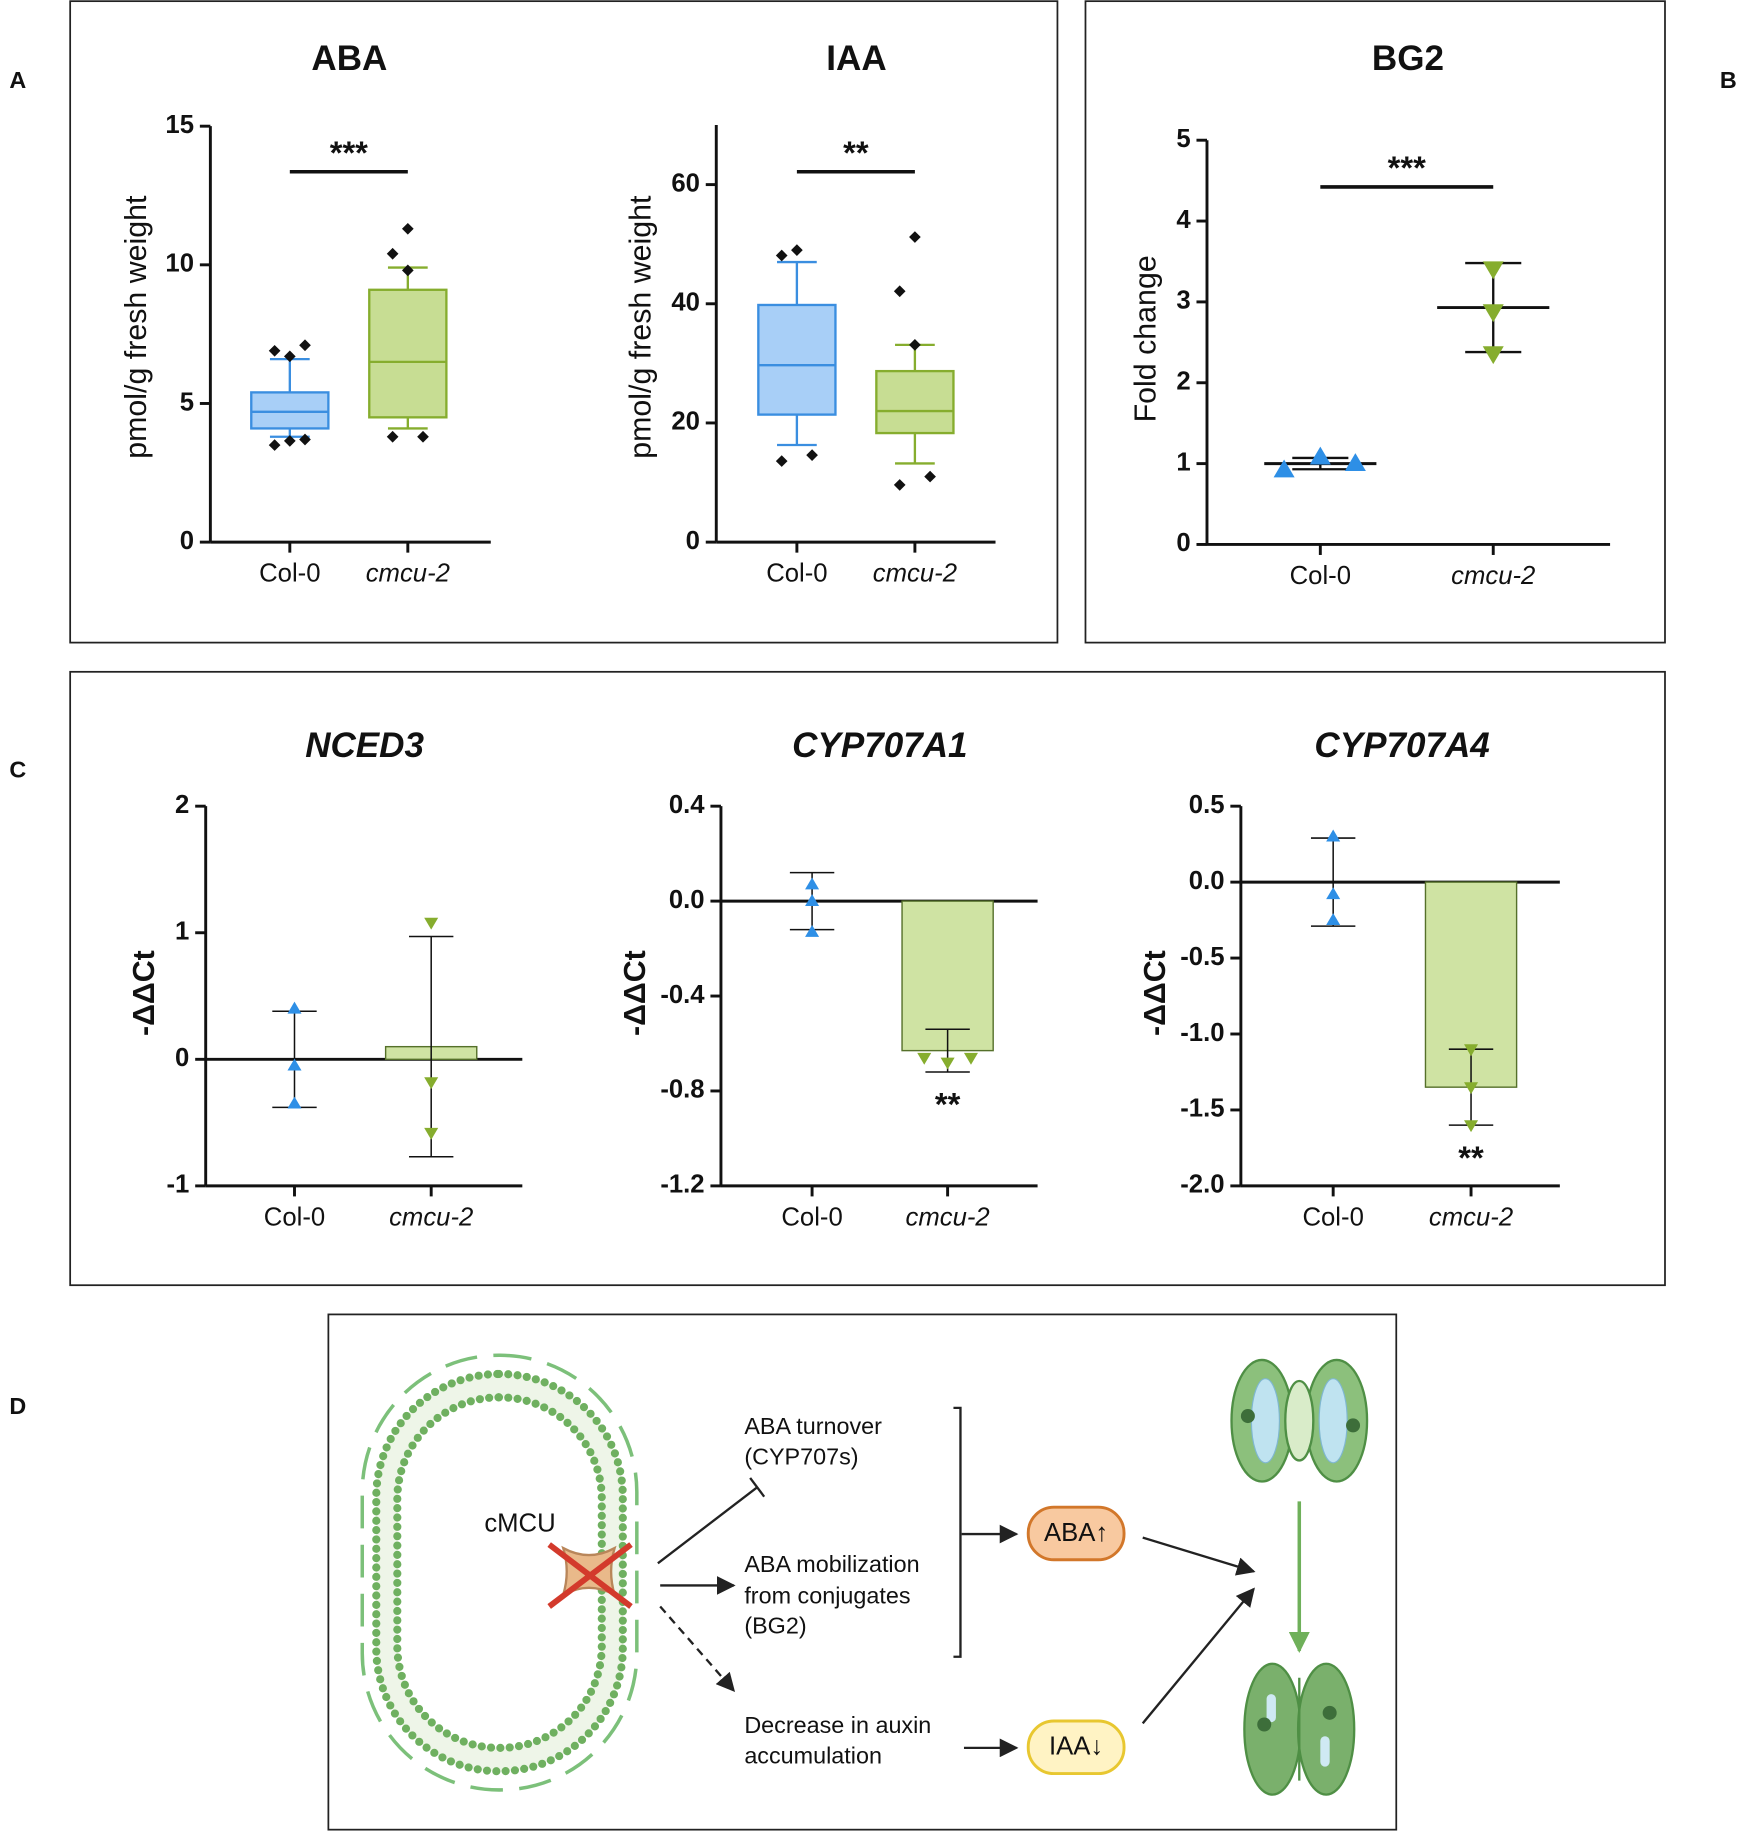  What do you see at coordinates (1183, 220) in the screenshot?
I see `y-tick-label: 4` at bounding box center [1183, 220].